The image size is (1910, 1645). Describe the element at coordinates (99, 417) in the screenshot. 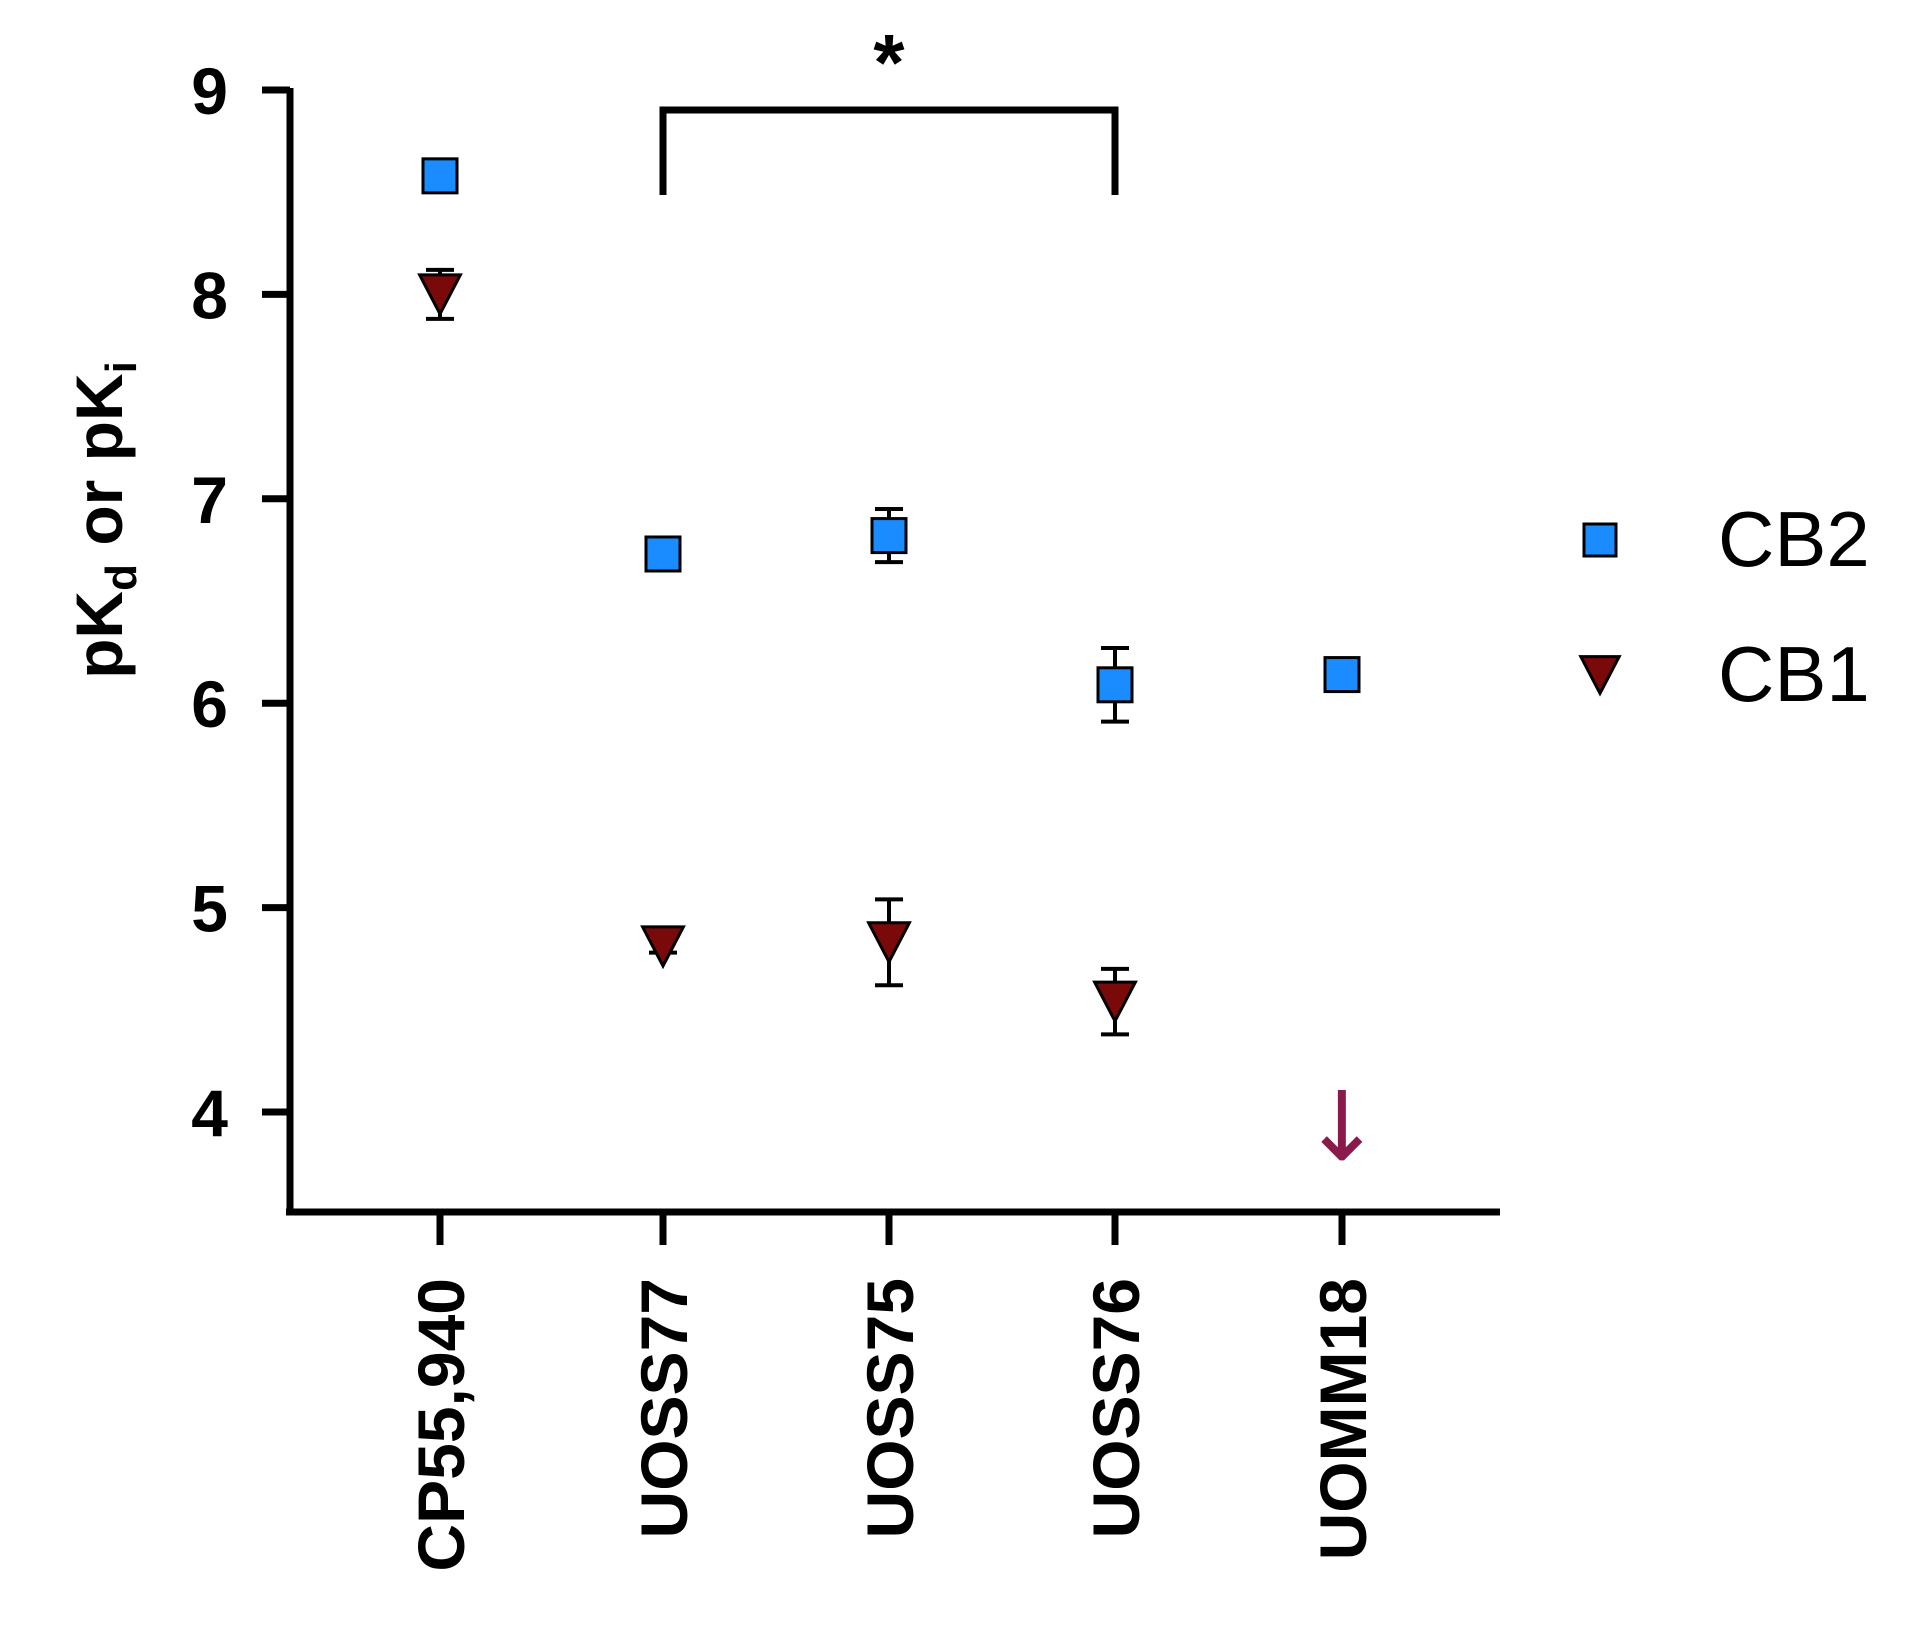

I see `y-axis-label-main-2: pK` at that location.